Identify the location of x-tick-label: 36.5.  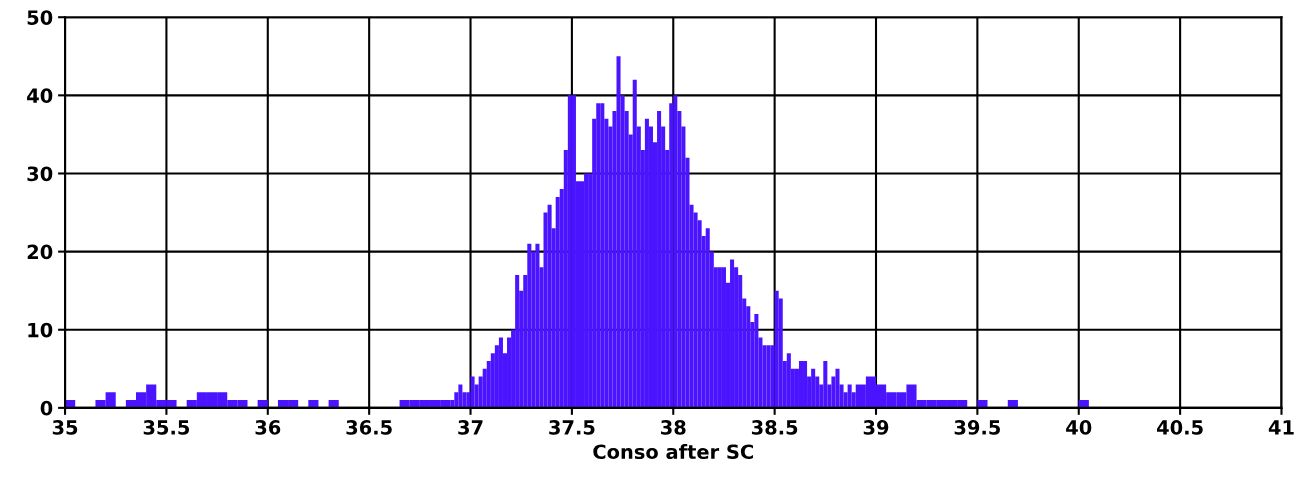
(369, 427).